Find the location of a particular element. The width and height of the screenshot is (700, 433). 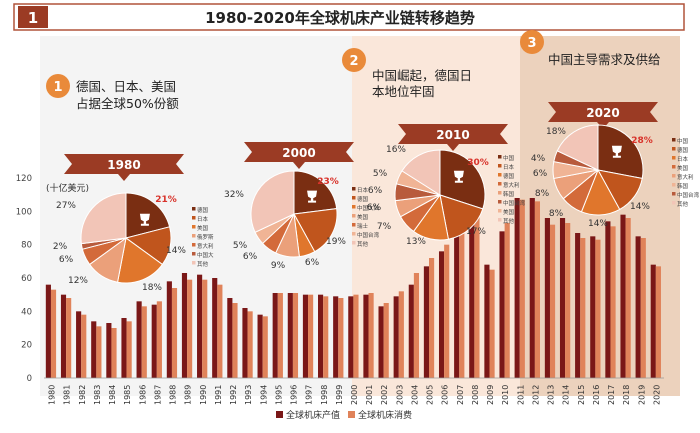

x-tick-label: 1981 is located at coordinates (67, 395).